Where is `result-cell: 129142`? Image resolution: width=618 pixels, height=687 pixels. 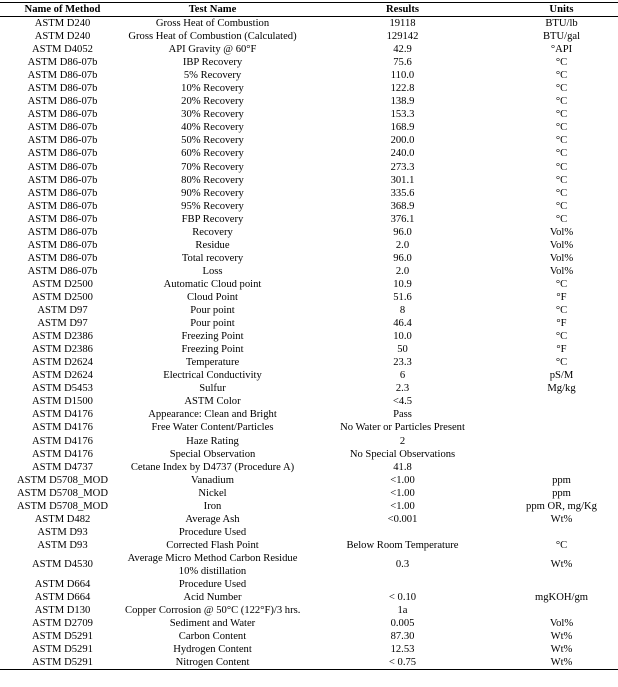
result-cell: 129142 is located at coordinates (402, 37).